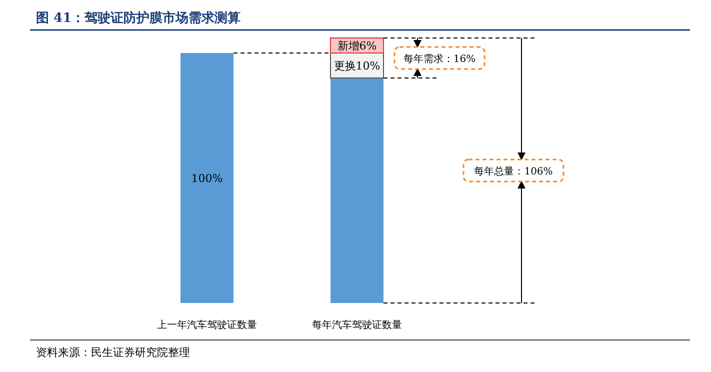 Image resolution: width=711 pixels, height=372 pixels. What do you see at coordinates (357, 46) in the screenshot?
I see `data-label: 新增6%` at bounding box center [357, 46].